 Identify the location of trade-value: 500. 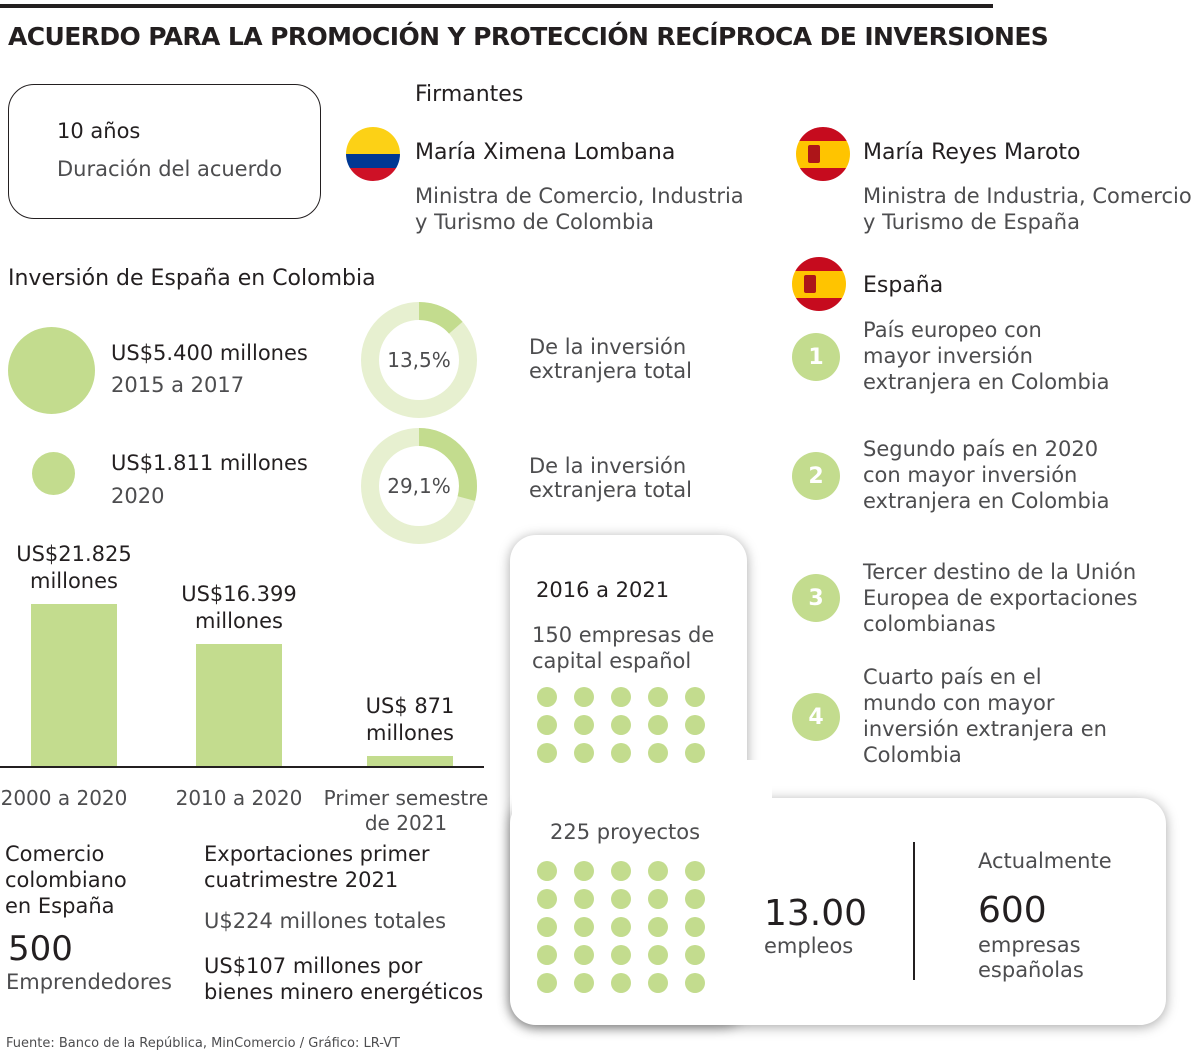
(40, 949).